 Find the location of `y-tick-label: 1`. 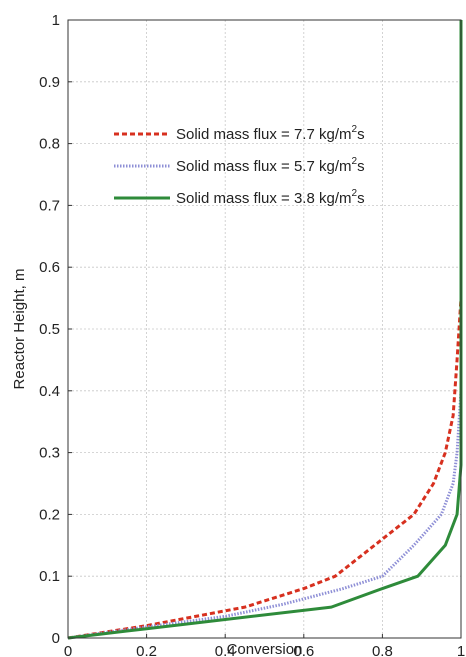

y-tick-label: 1 is located at coordinates (56, 20).